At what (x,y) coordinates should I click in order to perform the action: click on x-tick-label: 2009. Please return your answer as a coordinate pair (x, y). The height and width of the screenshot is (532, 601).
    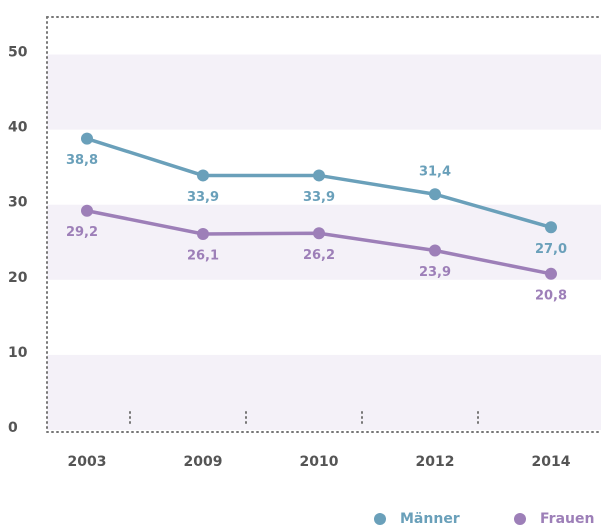
    Looking at the image, I should click on (203, 462).